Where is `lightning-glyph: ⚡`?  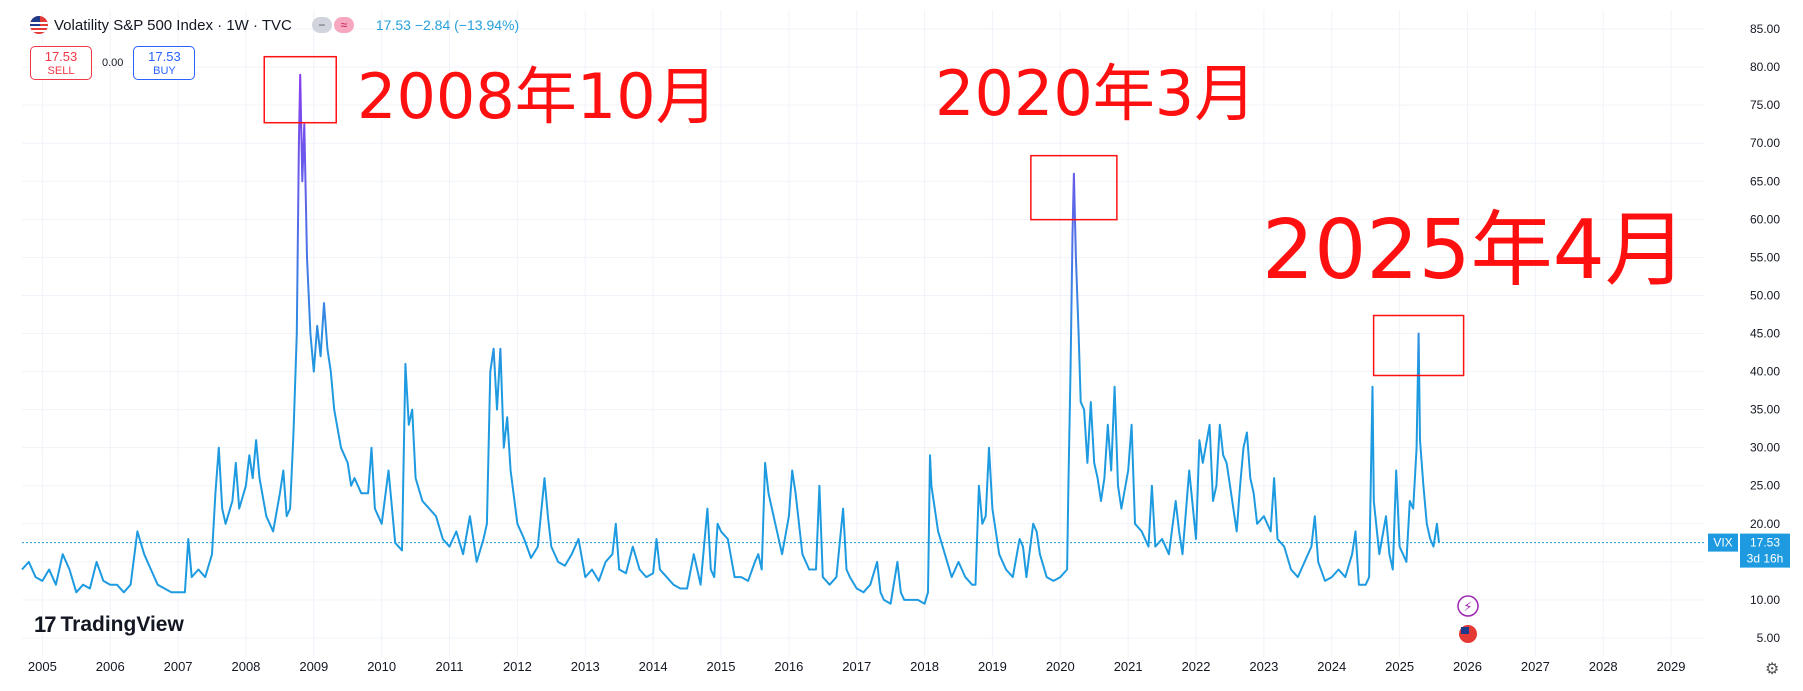
lightning-glyph: ⚡ is located at coordinates (1467, 607).